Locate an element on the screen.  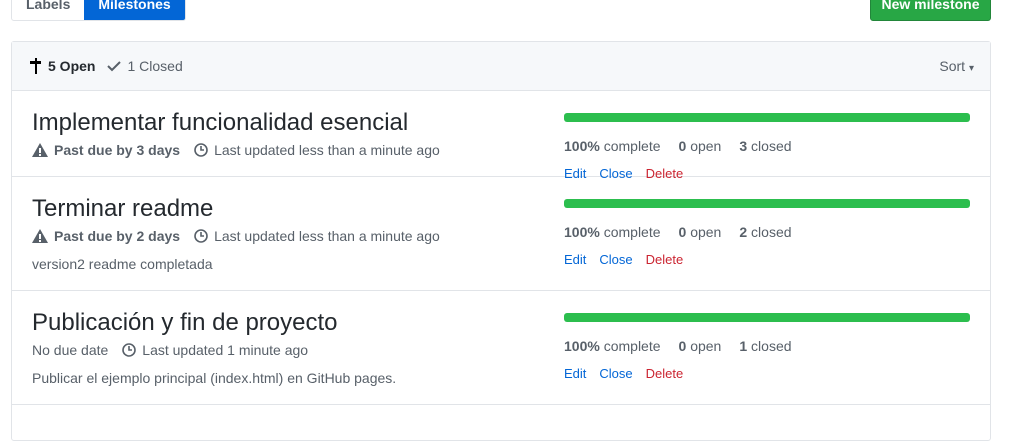
due-date: Past due by 2 days is located at coordinates (106, 236).